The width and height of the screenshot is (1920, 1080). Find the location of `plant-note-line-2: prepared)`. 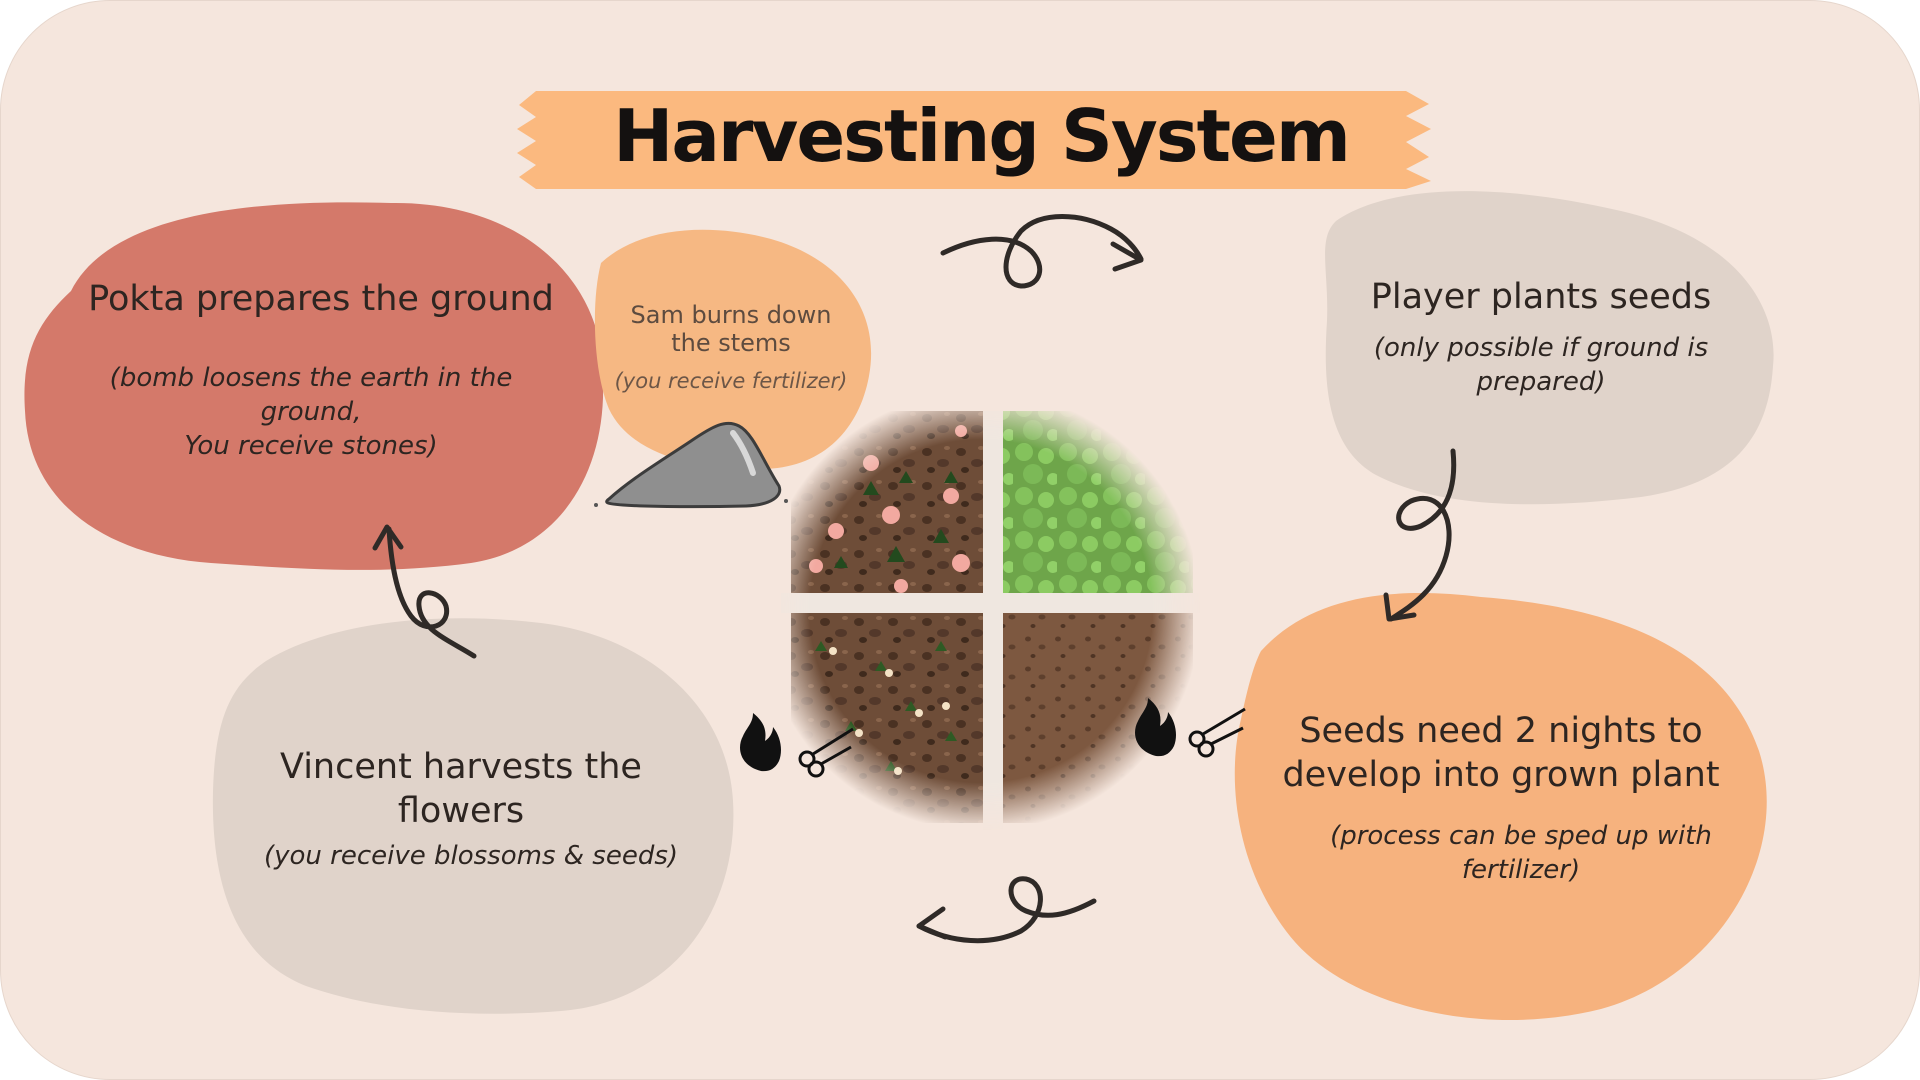

plant-note-line-2: prepared) is located at coordinates (1541, 382).